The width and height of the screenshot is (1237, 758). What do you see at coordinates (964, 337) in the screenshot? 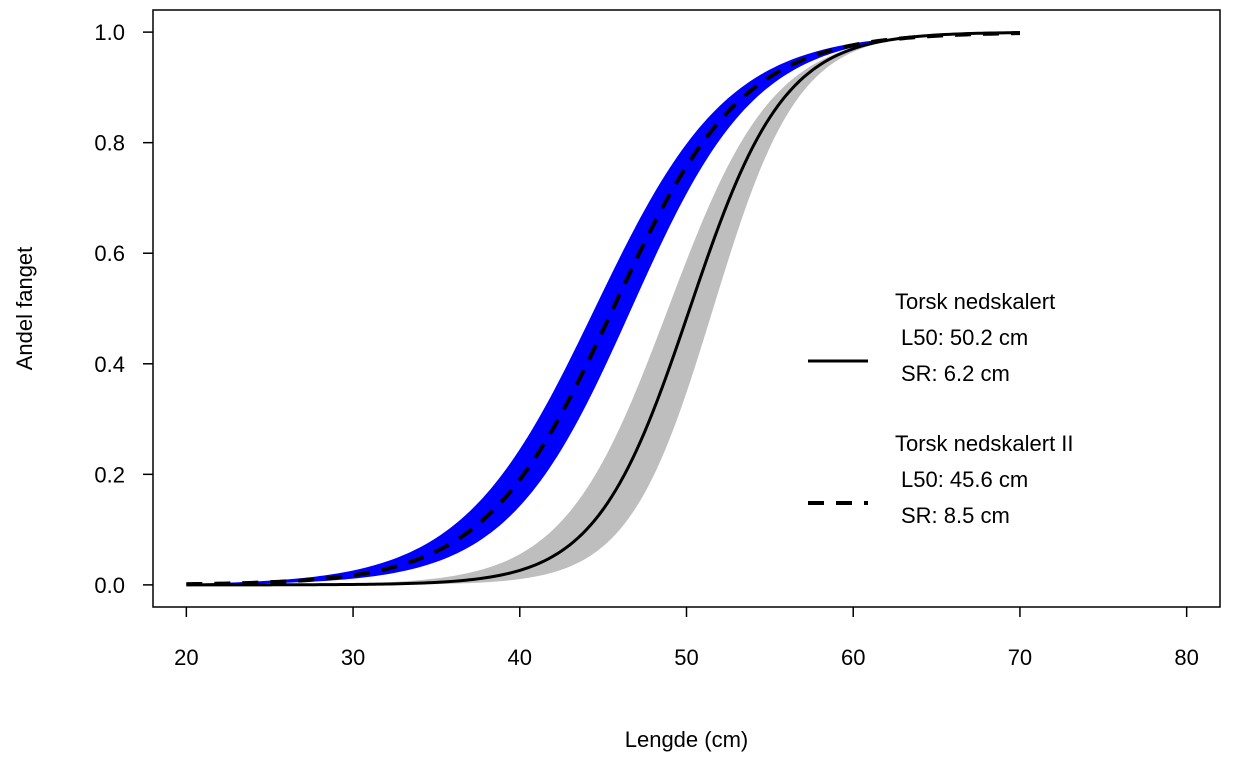
I see `legend-text-series-1: L50: 50.2 cm` at bounding box center [964, 337].